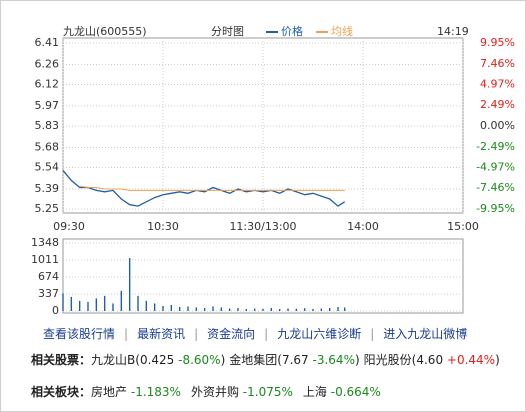 The height and width of the screenshot is (412, 526). I want to click on x-tick-label: 14:00, so click(363, 226).